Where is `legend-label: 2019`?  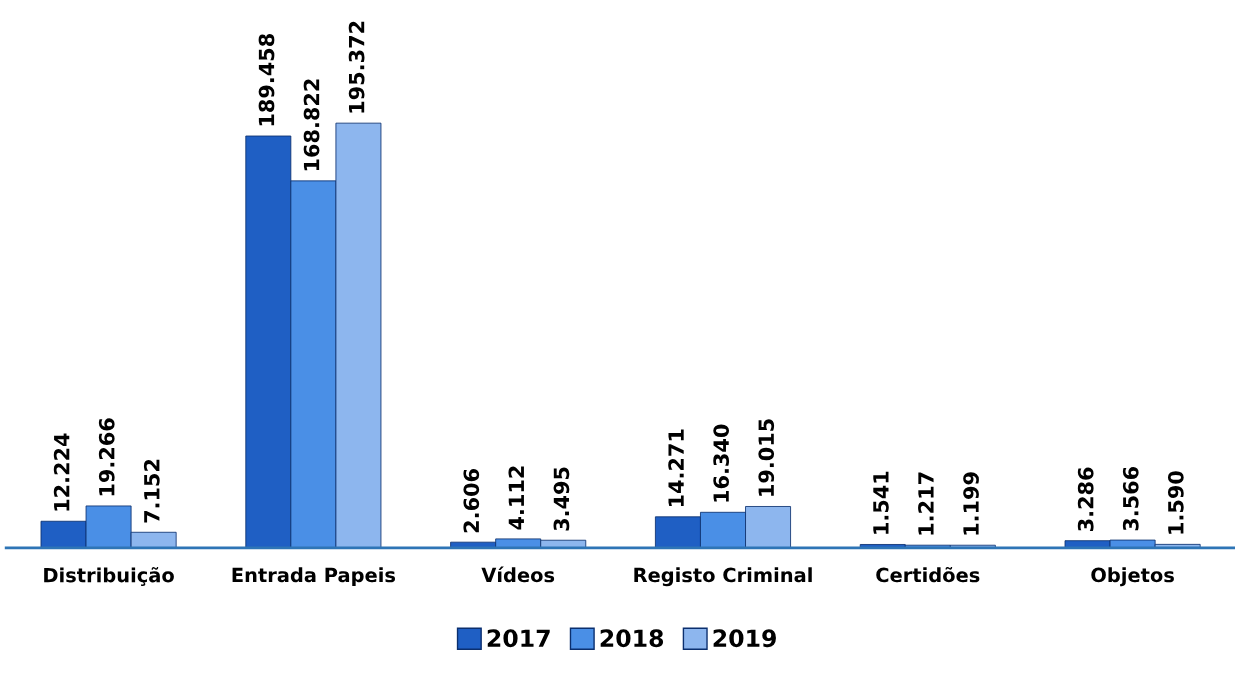 legend-label: 2019 is located at coordinates (744, 638).